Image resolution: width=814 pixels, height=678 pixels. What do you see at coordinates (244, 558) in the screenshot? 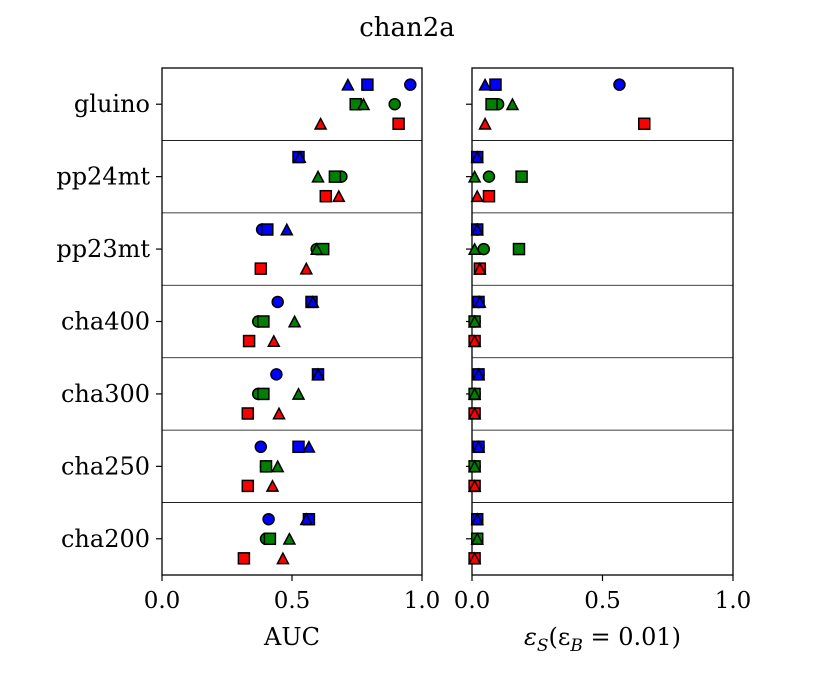
I see `marker-cha200-red-square` at bounding box center [244, 558].